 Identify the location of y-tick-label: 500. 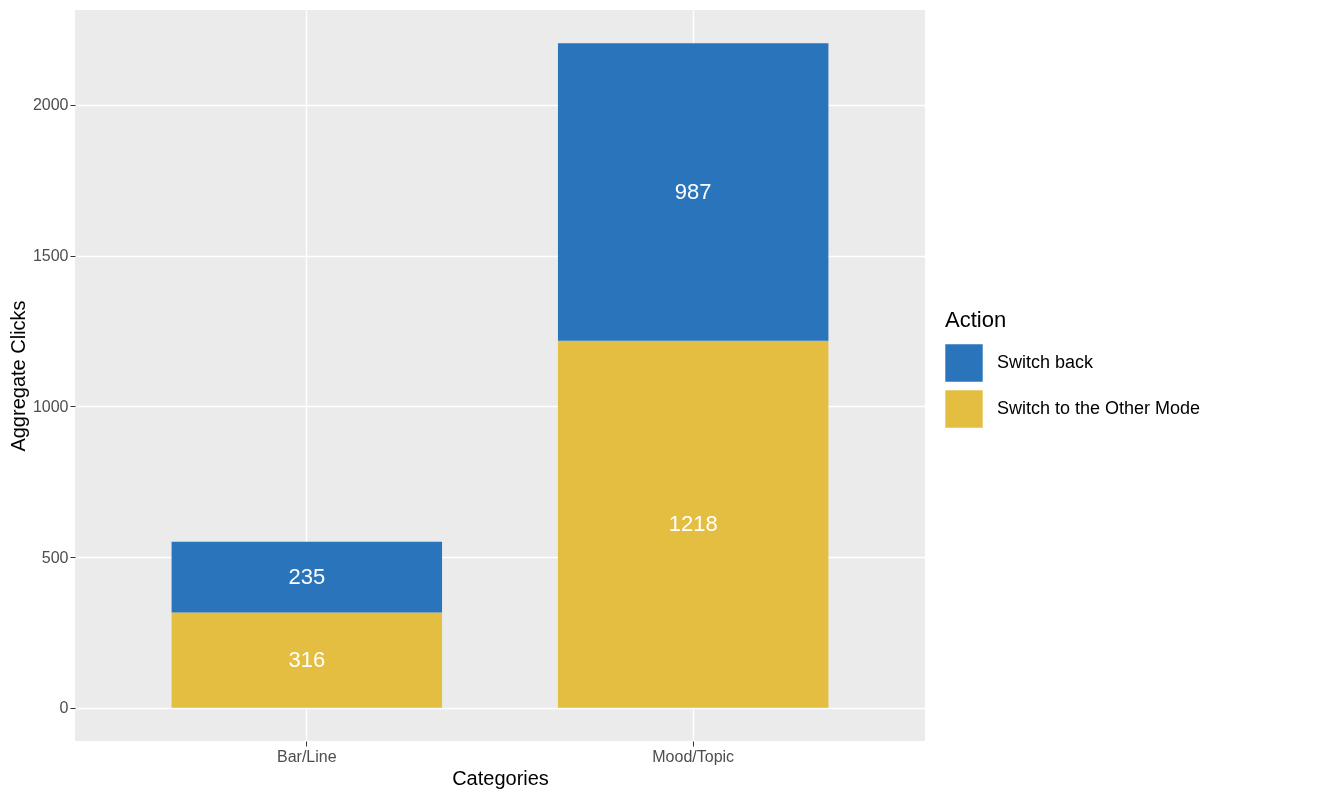
(55, 557).